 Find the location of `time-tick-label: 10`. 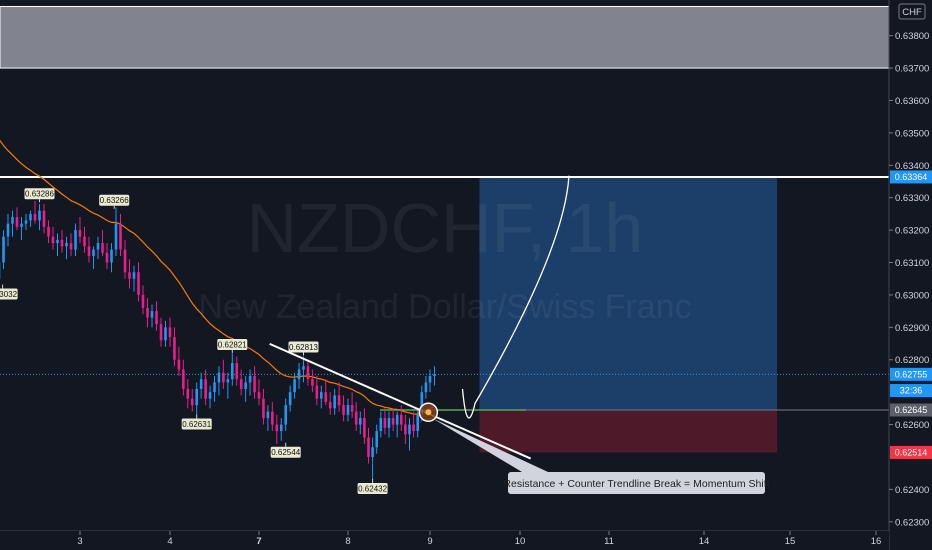

time-tick-label: 10 is located at coordinates (520, 541).